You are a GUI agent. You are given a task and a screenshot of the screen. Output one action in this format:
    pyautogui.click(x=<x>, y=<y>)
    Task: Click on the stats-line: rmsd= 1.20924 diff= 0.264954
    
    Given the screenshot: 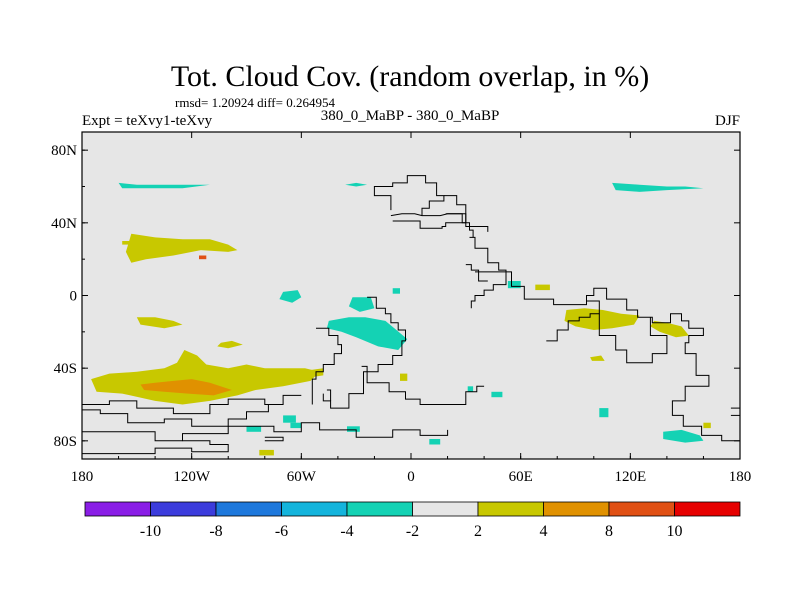 What is the action you would take?
    pyautogui.click(x=255, y=102)
    